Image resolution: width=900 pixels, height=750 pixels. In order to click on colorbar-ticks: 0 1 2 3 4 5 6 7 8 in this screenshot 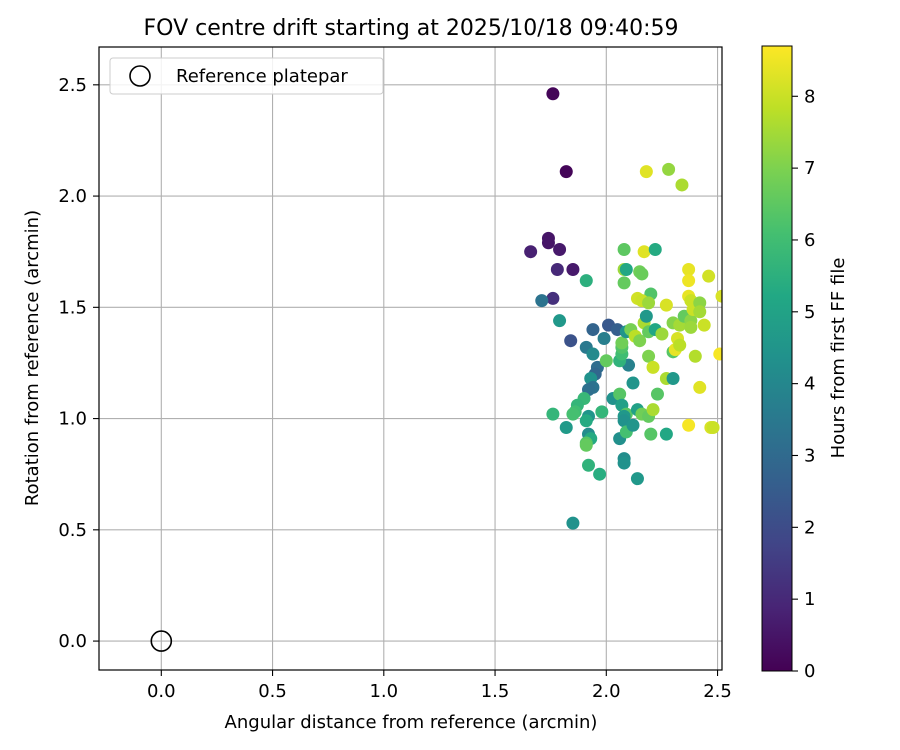, I will do `click(803, 384)`.